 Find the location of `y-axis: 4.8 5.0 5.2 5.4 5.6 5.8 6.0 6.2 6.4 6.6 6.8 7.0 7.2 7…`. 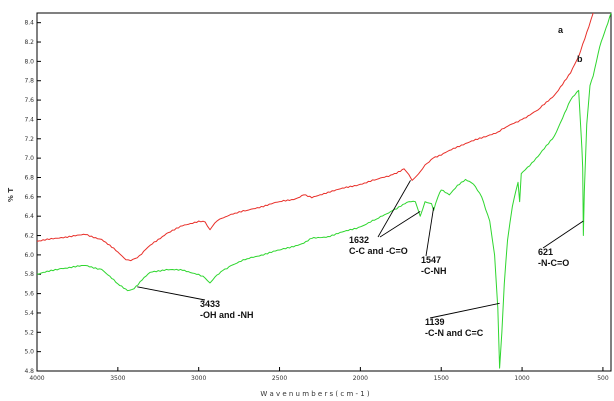

y-axis: 4.8 5.0 5.2 5.4 5.6 5.8 6.0 6.2 6.4 6.6 6.8 7.0 7.2 7… is located at coordinates (32, 197).